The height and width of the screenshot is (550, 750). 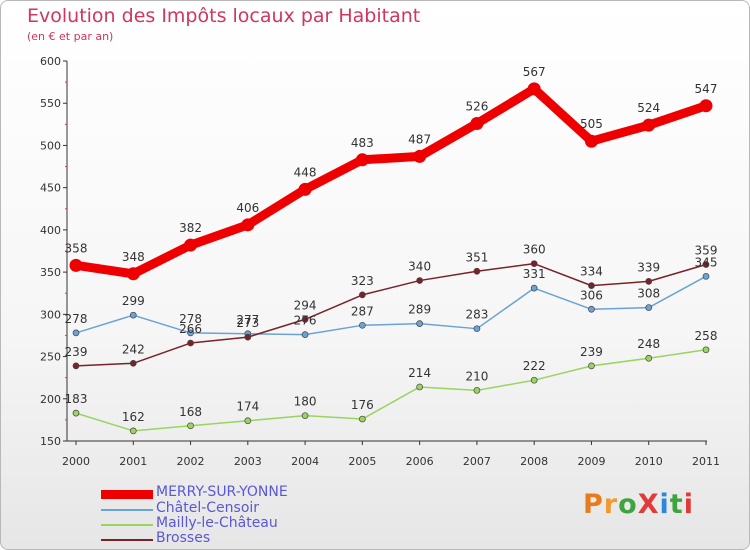 I want to click on x-tick-label: 2009, so click(x=591, y=461).